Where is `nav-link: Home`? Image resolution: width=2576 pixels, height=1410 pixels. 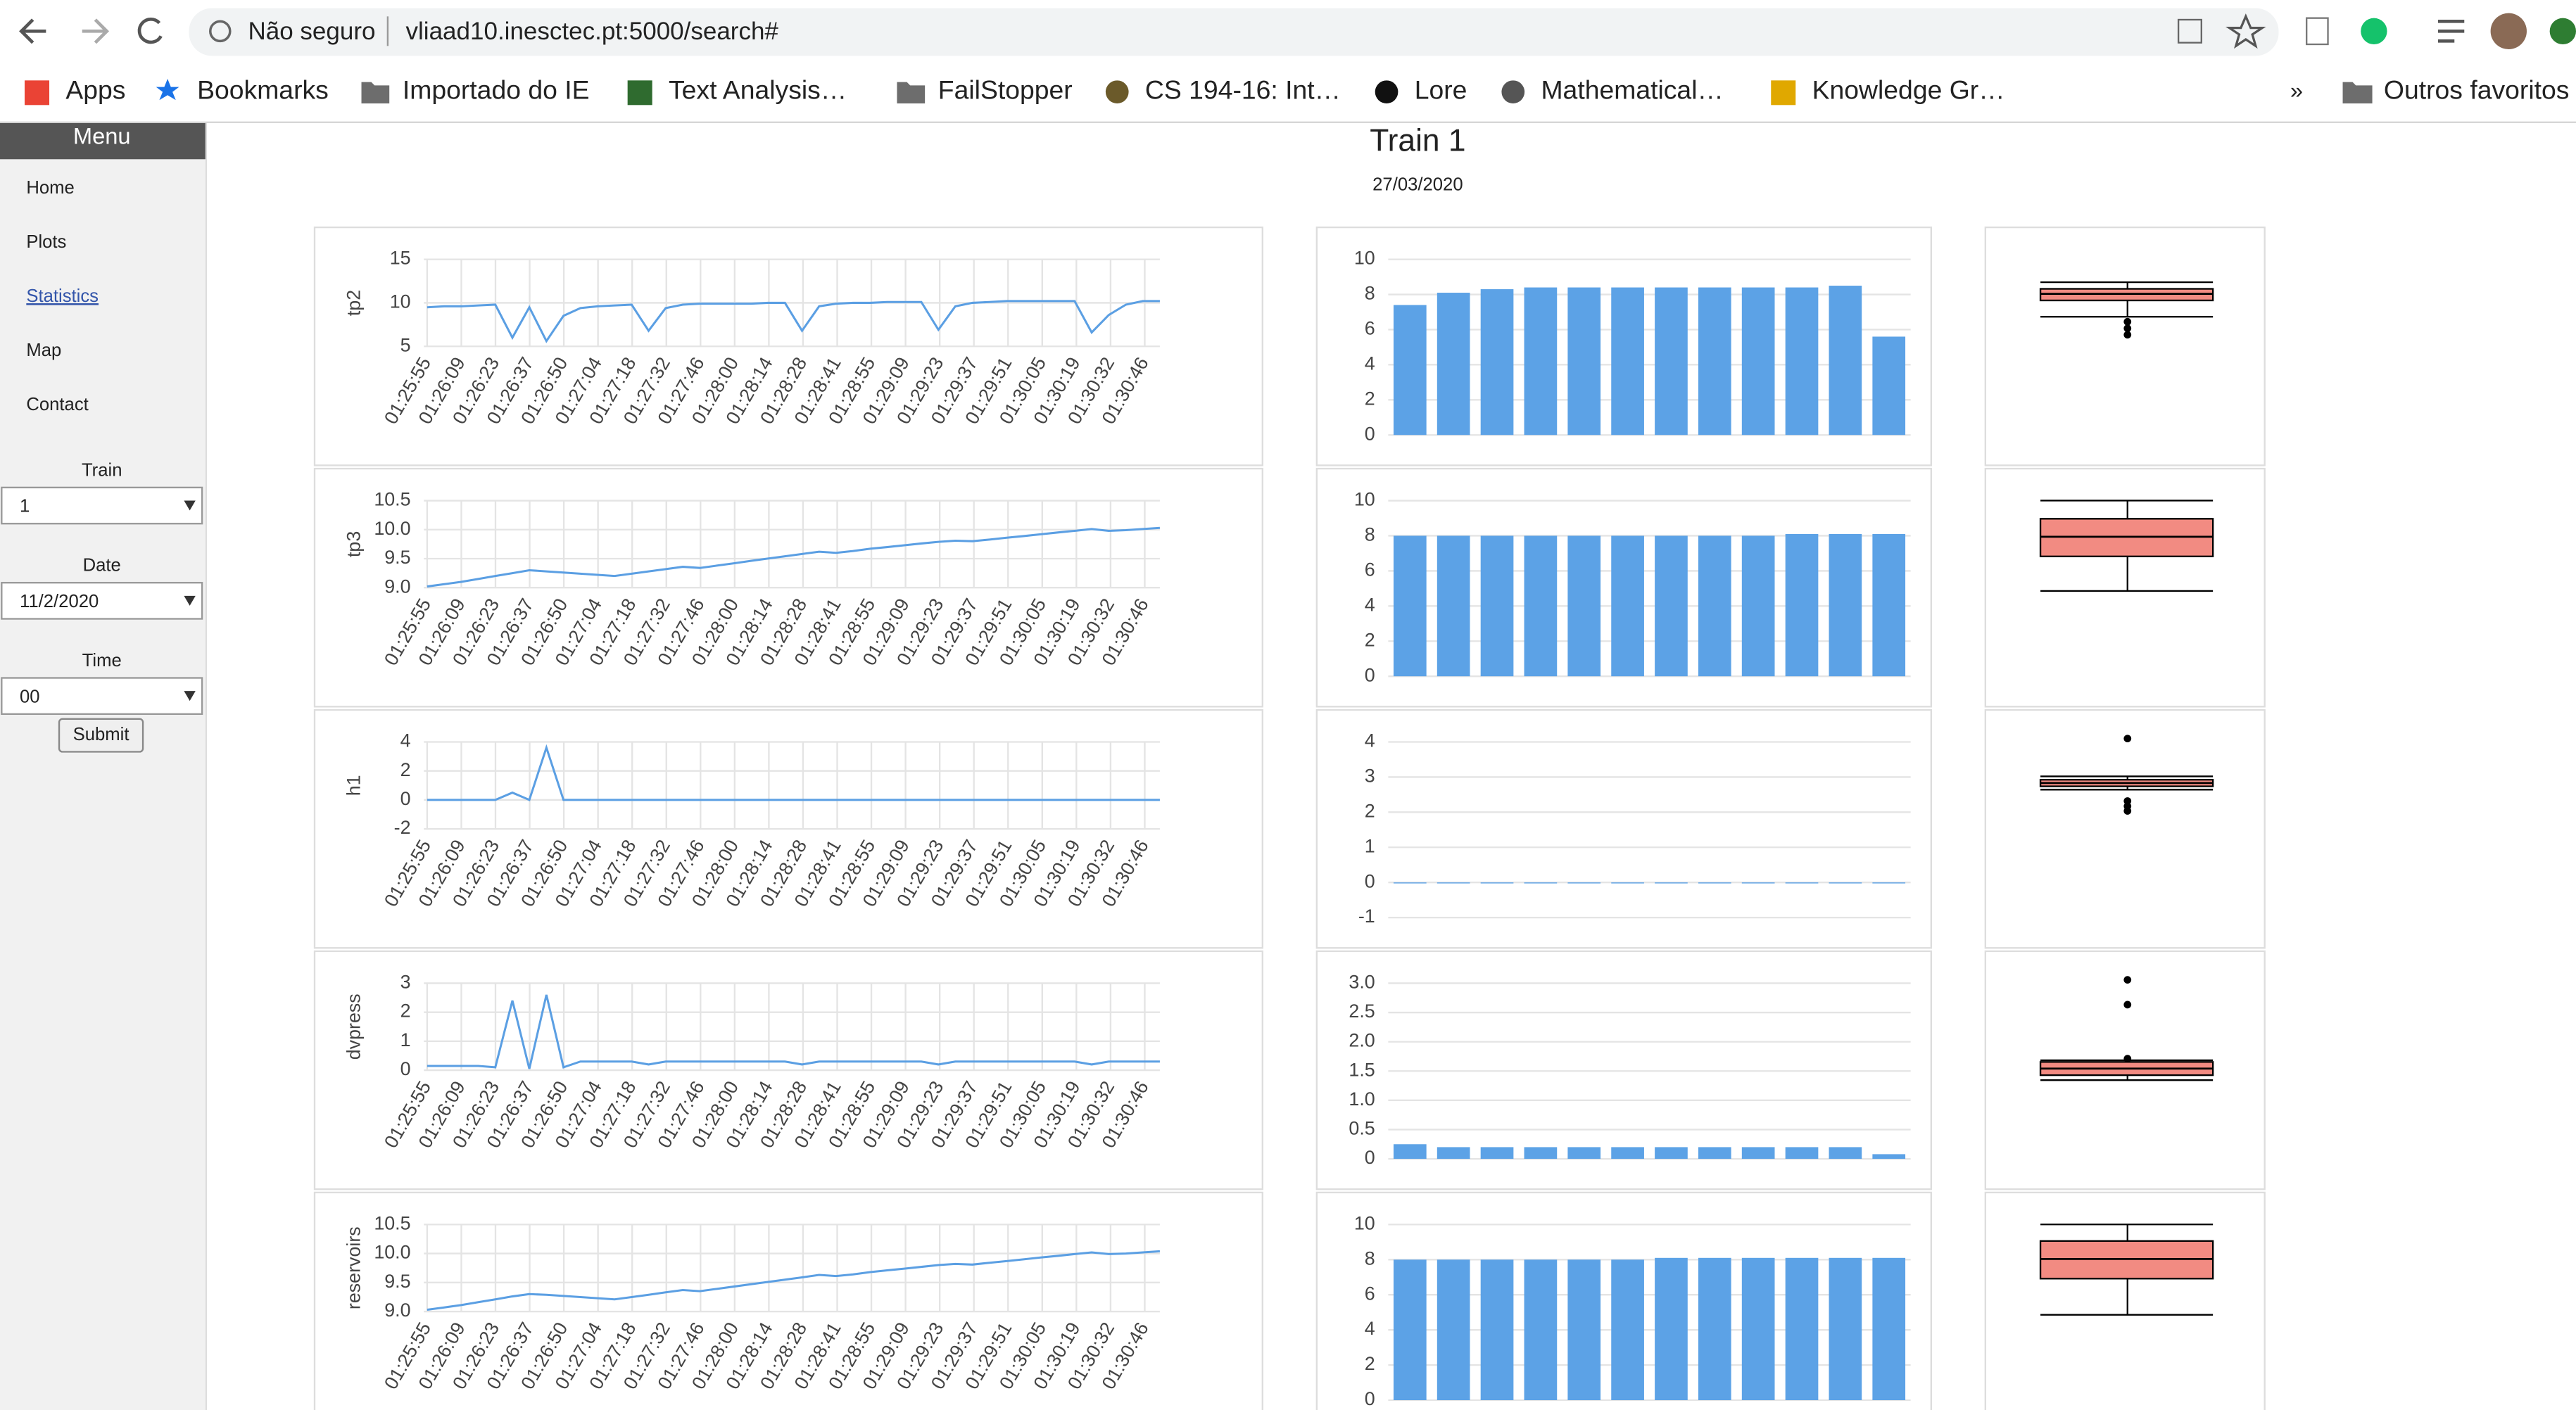 nav-link: Home is located at coordinates (50, 188).